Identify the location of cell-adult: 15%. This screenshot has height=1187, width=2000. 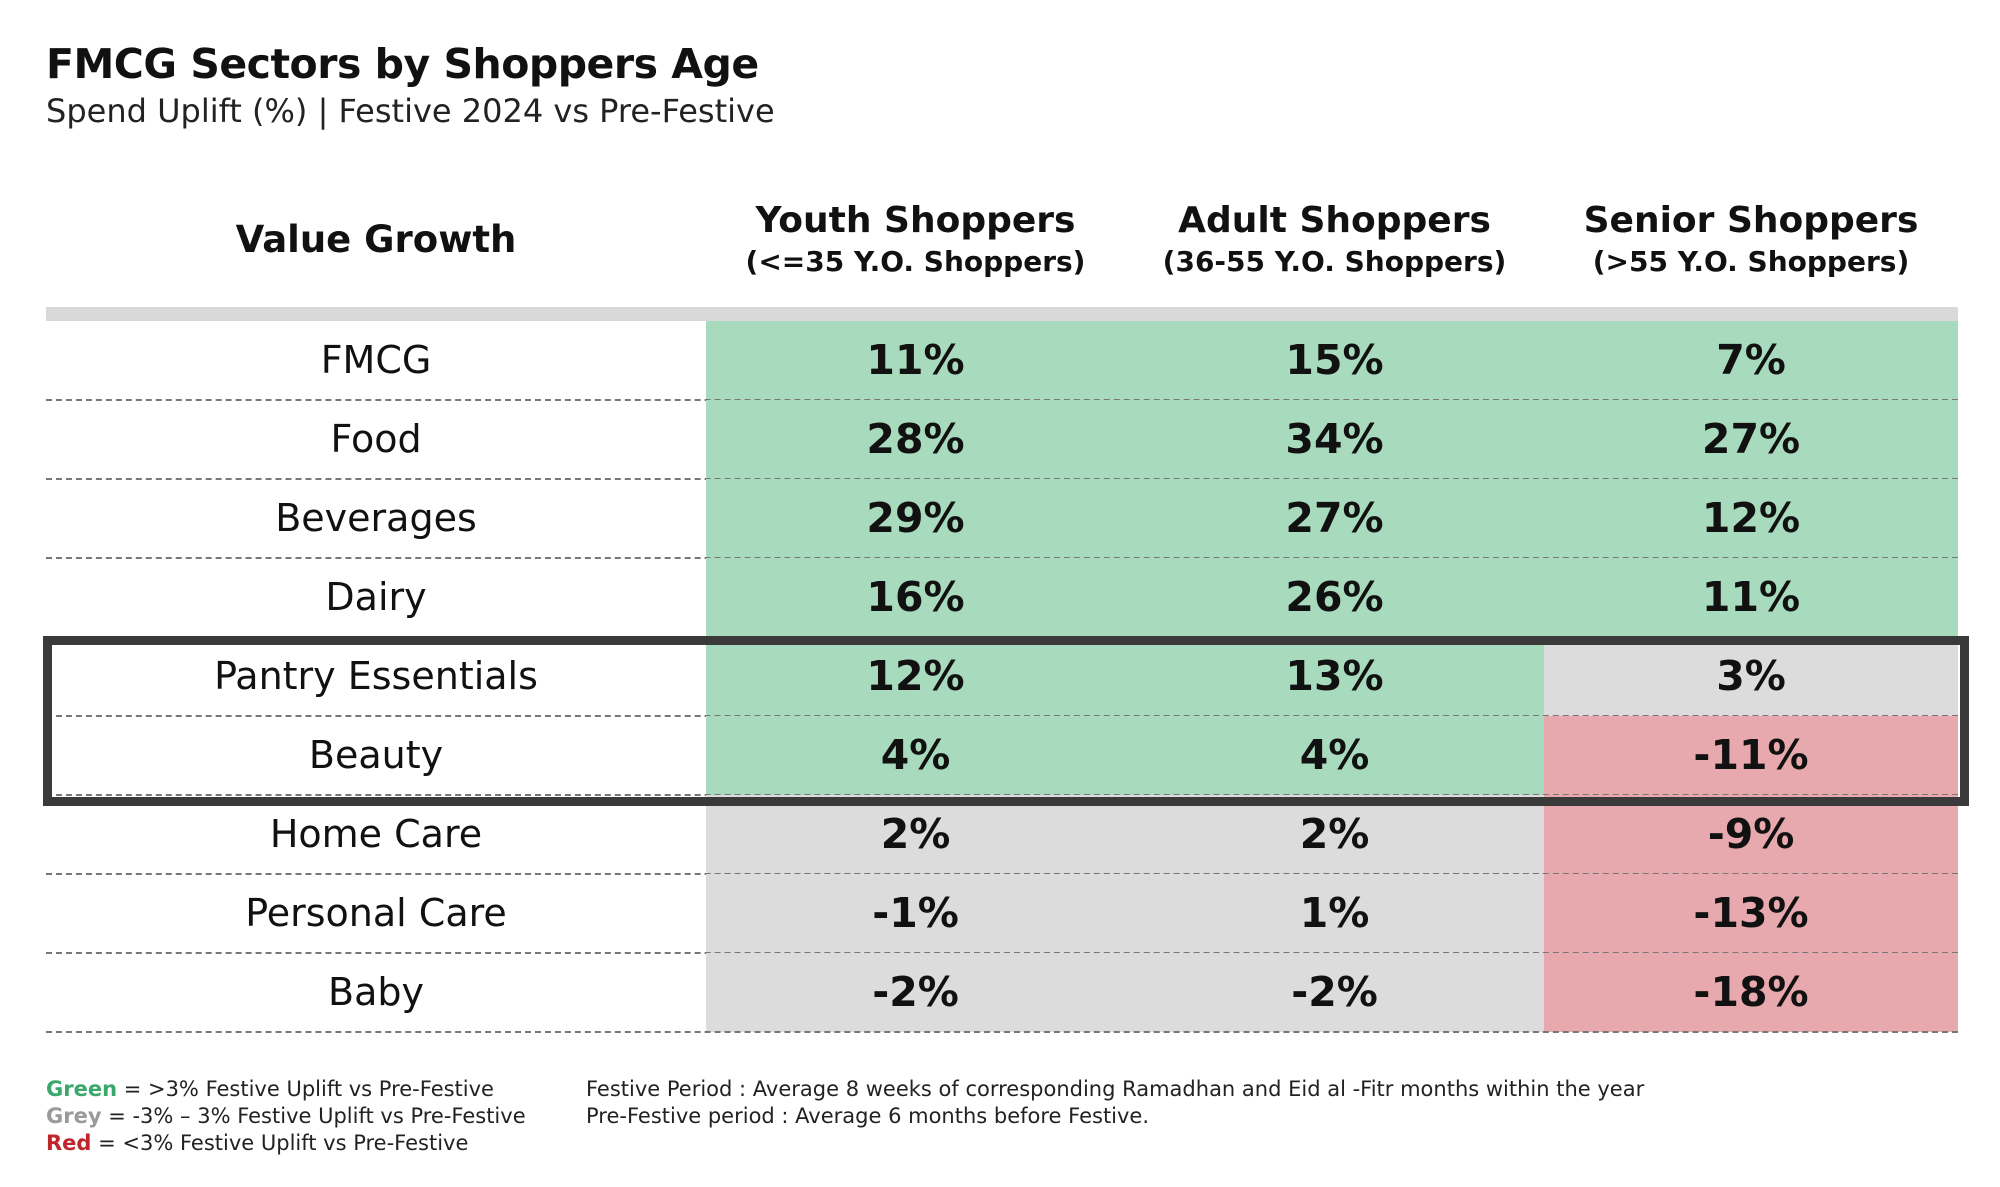
(1334, 360).